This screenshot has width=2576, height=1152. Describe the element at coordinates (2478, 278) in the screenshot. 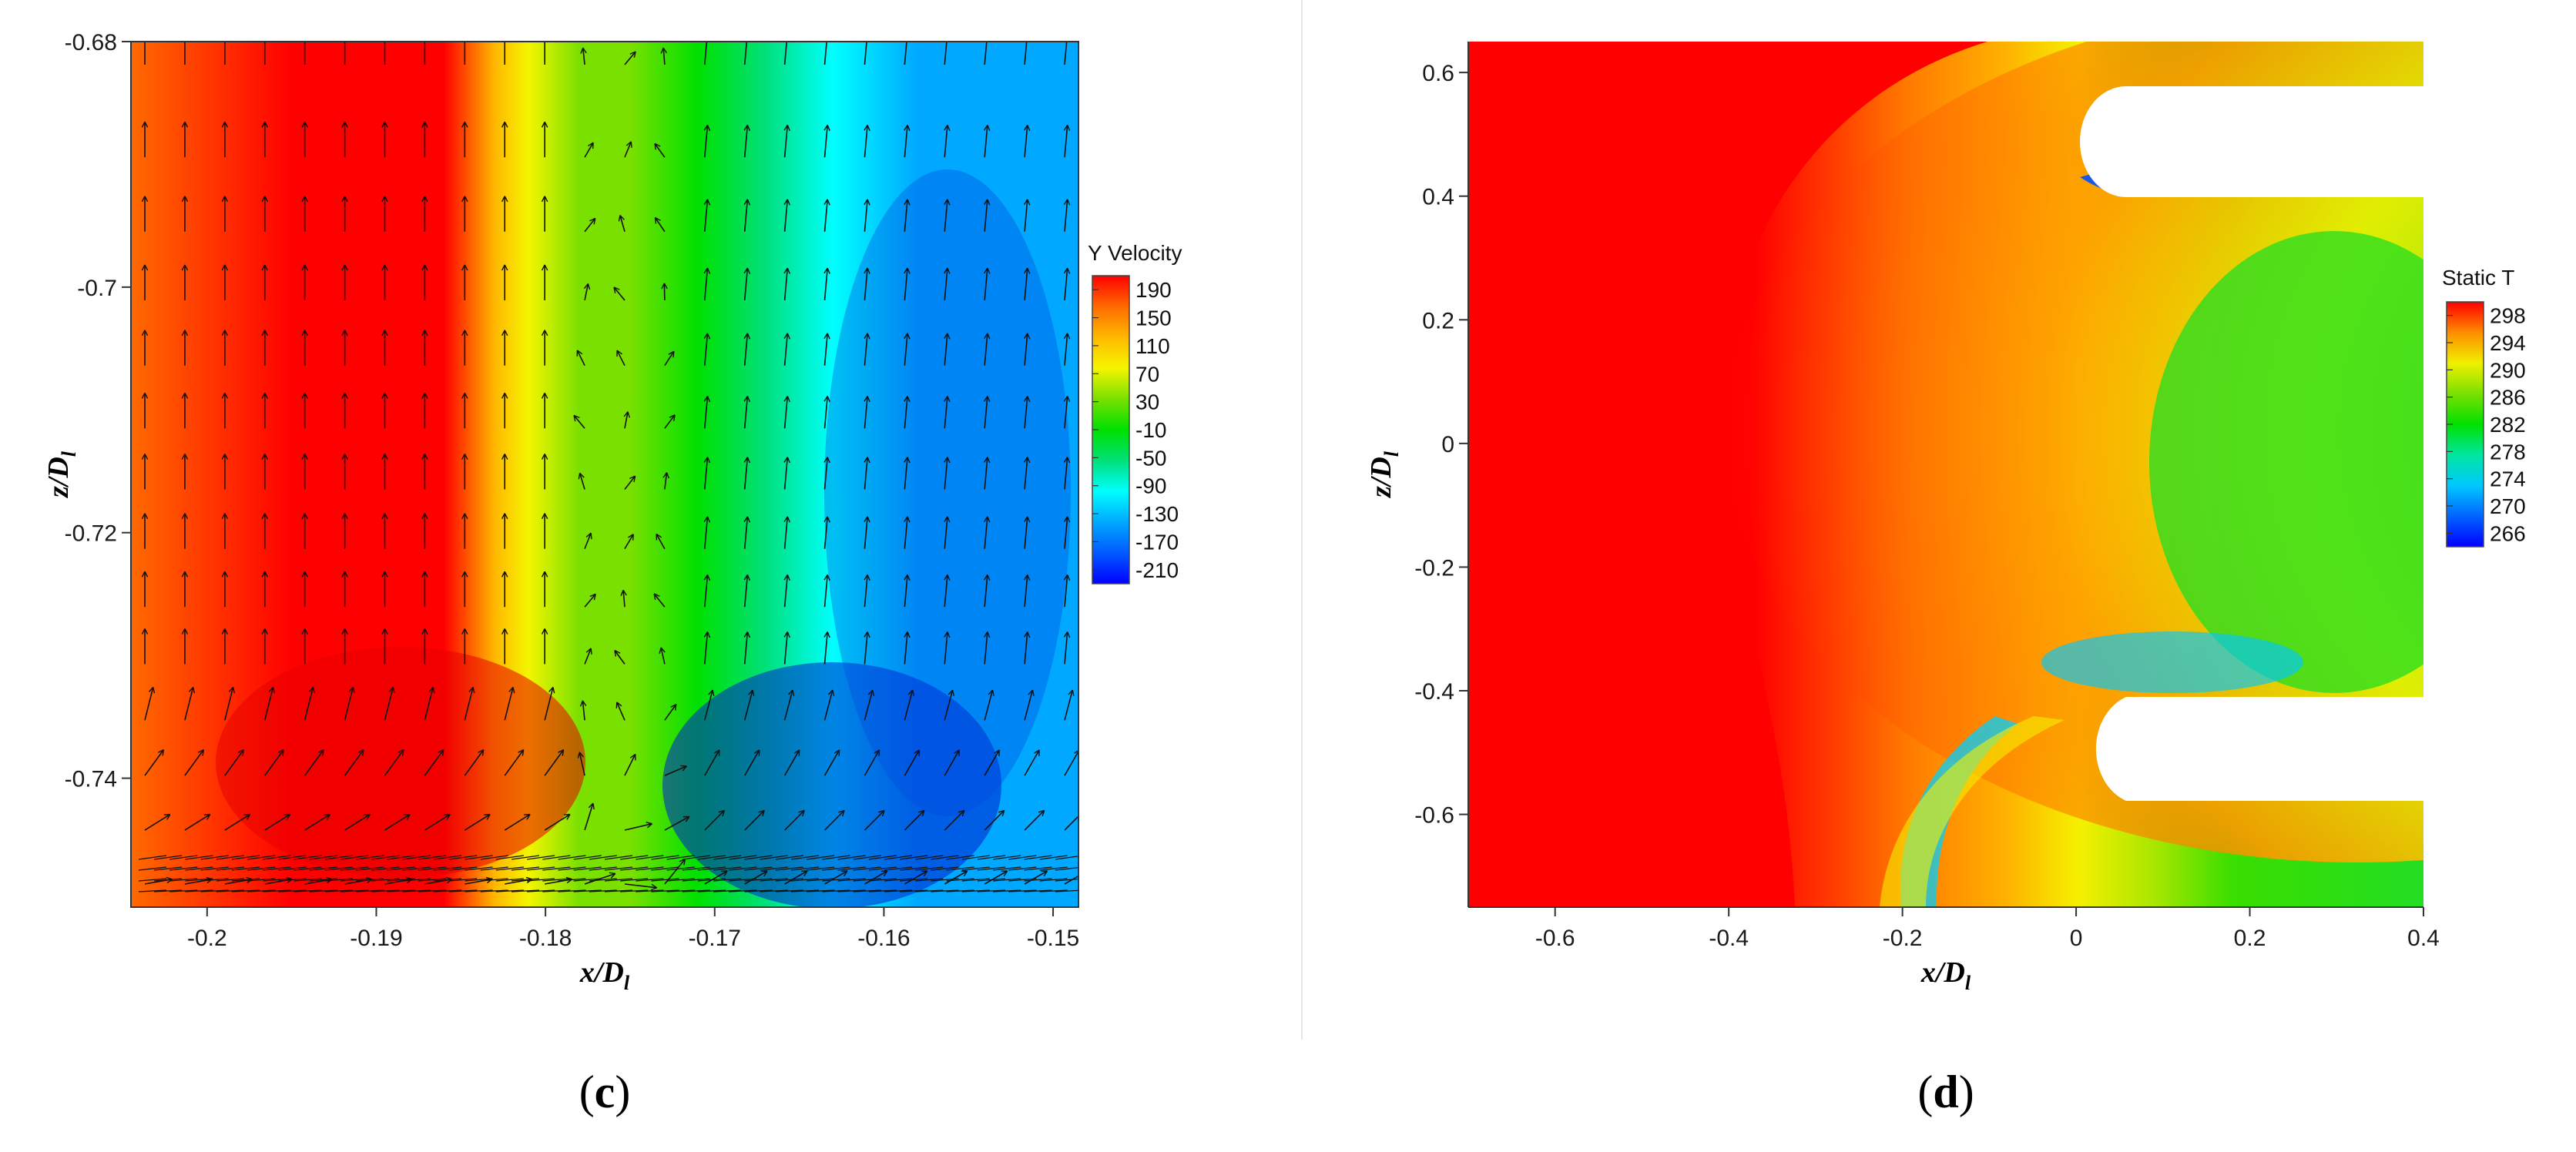

I see `panel-d-colorbar-title: Static T` at that location.